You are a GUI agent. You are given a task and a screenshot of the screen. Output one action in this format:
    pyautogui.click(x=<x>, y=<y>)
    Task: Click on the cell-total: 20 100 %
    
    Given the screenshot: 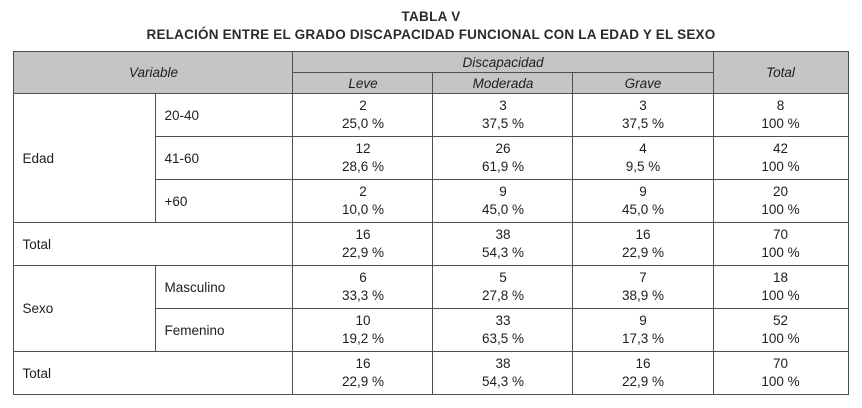 What is the action you would take?
    pyautogui.click(x=780, y=201)
    